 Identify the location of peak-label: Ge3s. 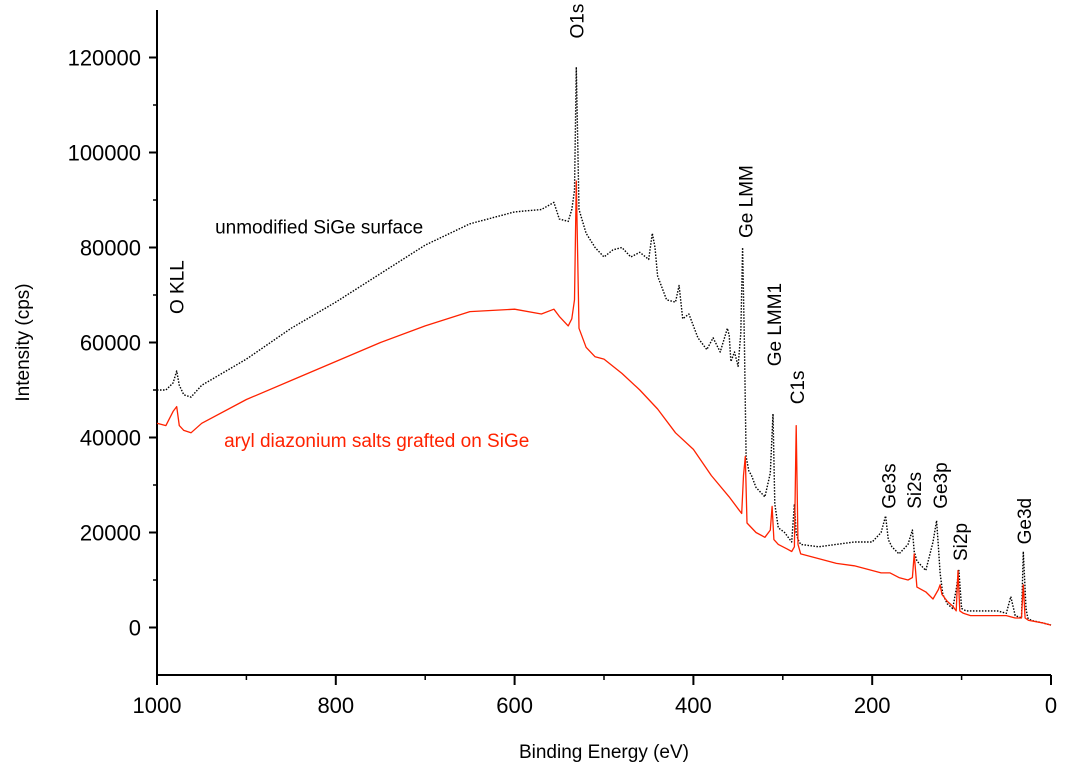
(889, 485).